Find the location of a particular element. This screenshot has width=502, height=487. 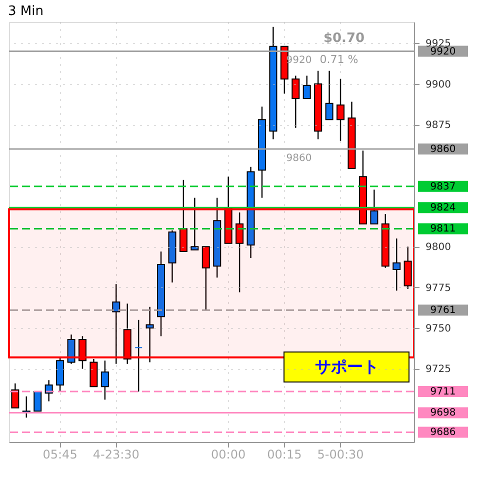

y-tick-label: 9800 is located at coordinates (438, 248).